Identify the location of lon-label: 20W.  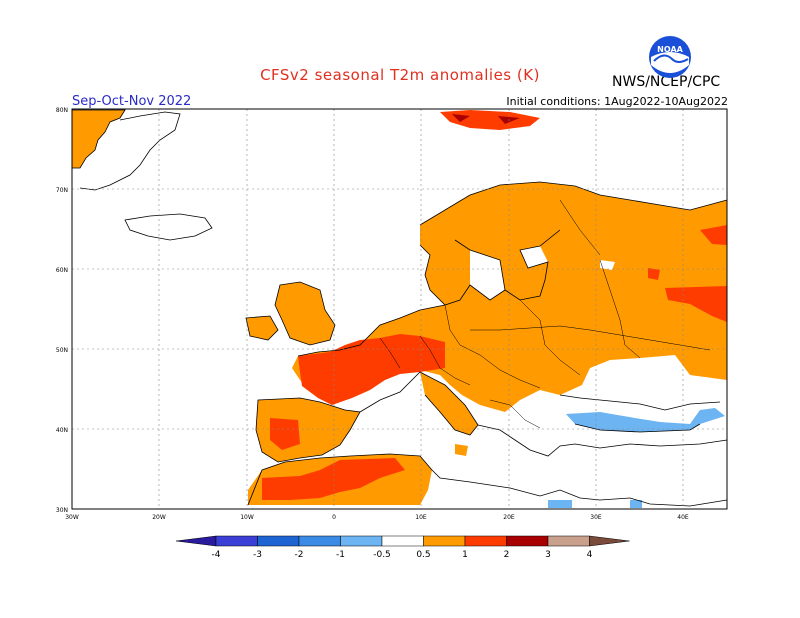
(159, 517).